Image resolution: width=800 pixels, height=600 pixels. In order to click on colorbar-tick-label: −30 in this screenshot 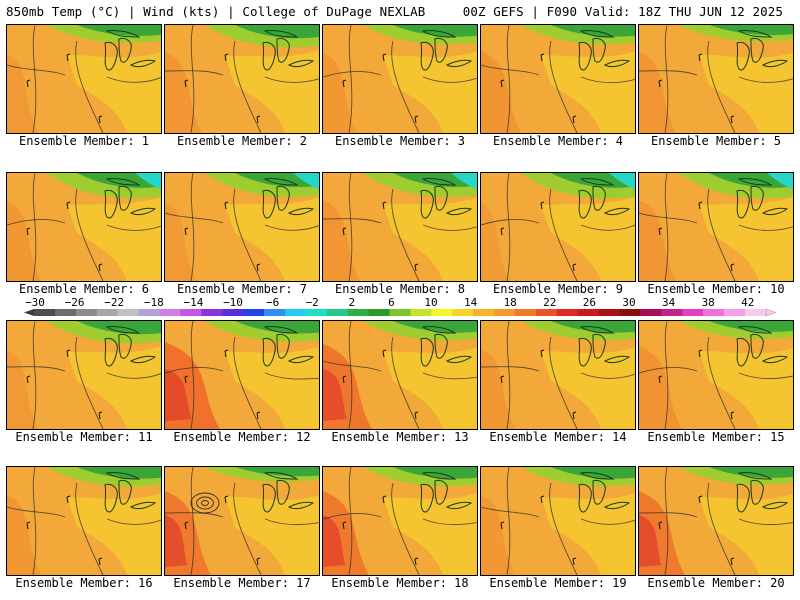, I will do `click(35, 302)`.